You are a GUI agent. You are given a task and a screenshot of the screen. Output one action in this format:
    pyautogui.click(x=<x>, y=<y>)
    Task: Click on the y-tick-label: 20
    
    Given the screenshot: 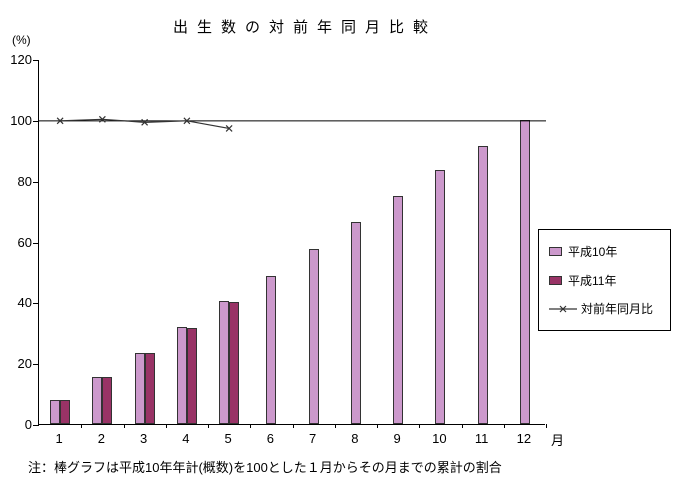 What is the action you would take?
    pyautogui.click(x=24, y=364)
    